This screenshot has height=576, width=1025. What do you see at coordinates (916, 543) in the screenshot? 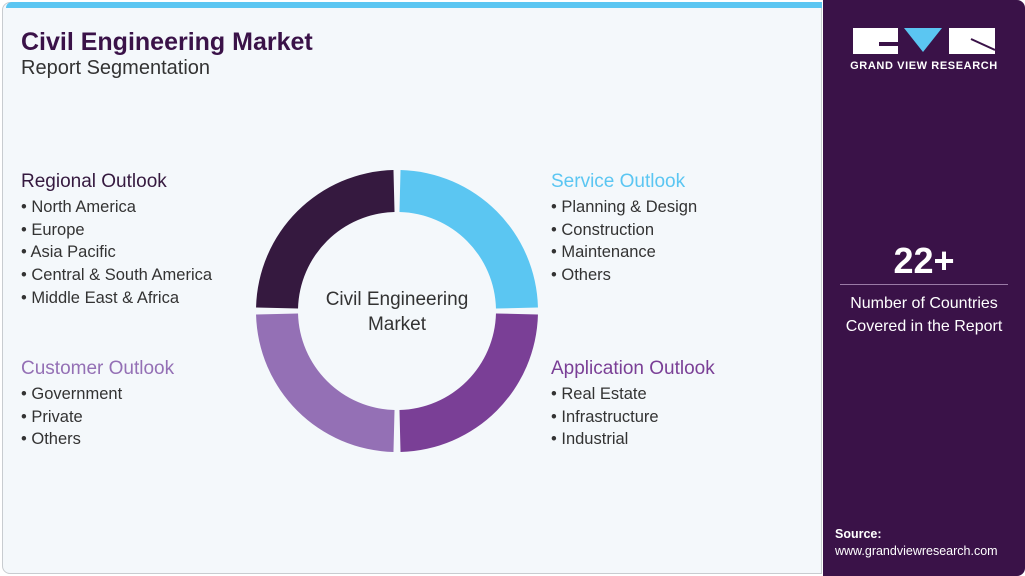
I see `source-note: Source: www.grandviewresearch.com` at bounding box center [916, 543].